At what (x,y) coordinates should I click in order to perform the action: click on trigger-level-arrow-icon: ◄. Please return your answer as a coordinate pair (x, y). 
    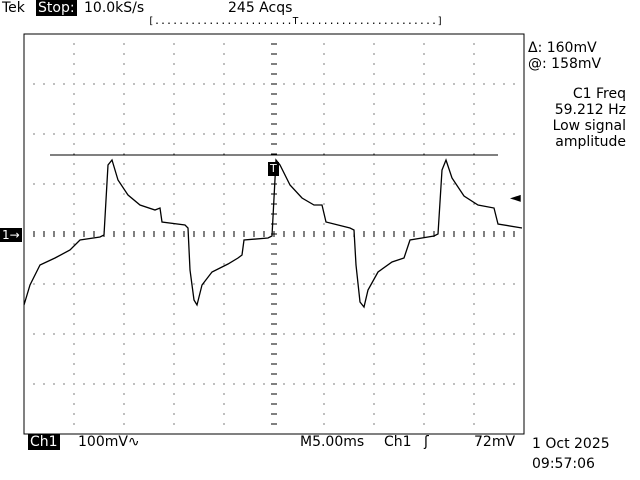
    Looking at the image, I should click on (515, 198).